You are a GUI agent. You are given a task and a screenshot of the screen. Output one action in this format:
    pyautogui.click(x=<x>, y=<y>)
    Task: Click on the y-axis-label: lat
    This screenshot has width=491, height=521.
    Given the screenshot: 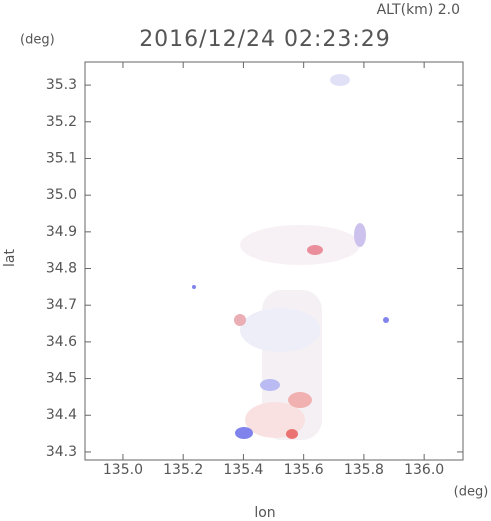 What is the action you would take?
    pyautogui.click(x=10, y=258)
    